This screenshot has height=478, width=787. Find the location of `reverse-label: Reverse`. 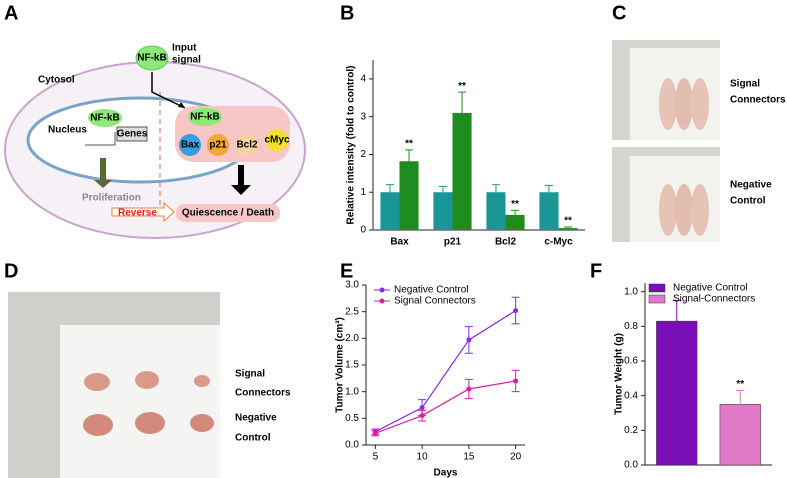

reverse-label: Reverse is located at coordinates (137, 213).